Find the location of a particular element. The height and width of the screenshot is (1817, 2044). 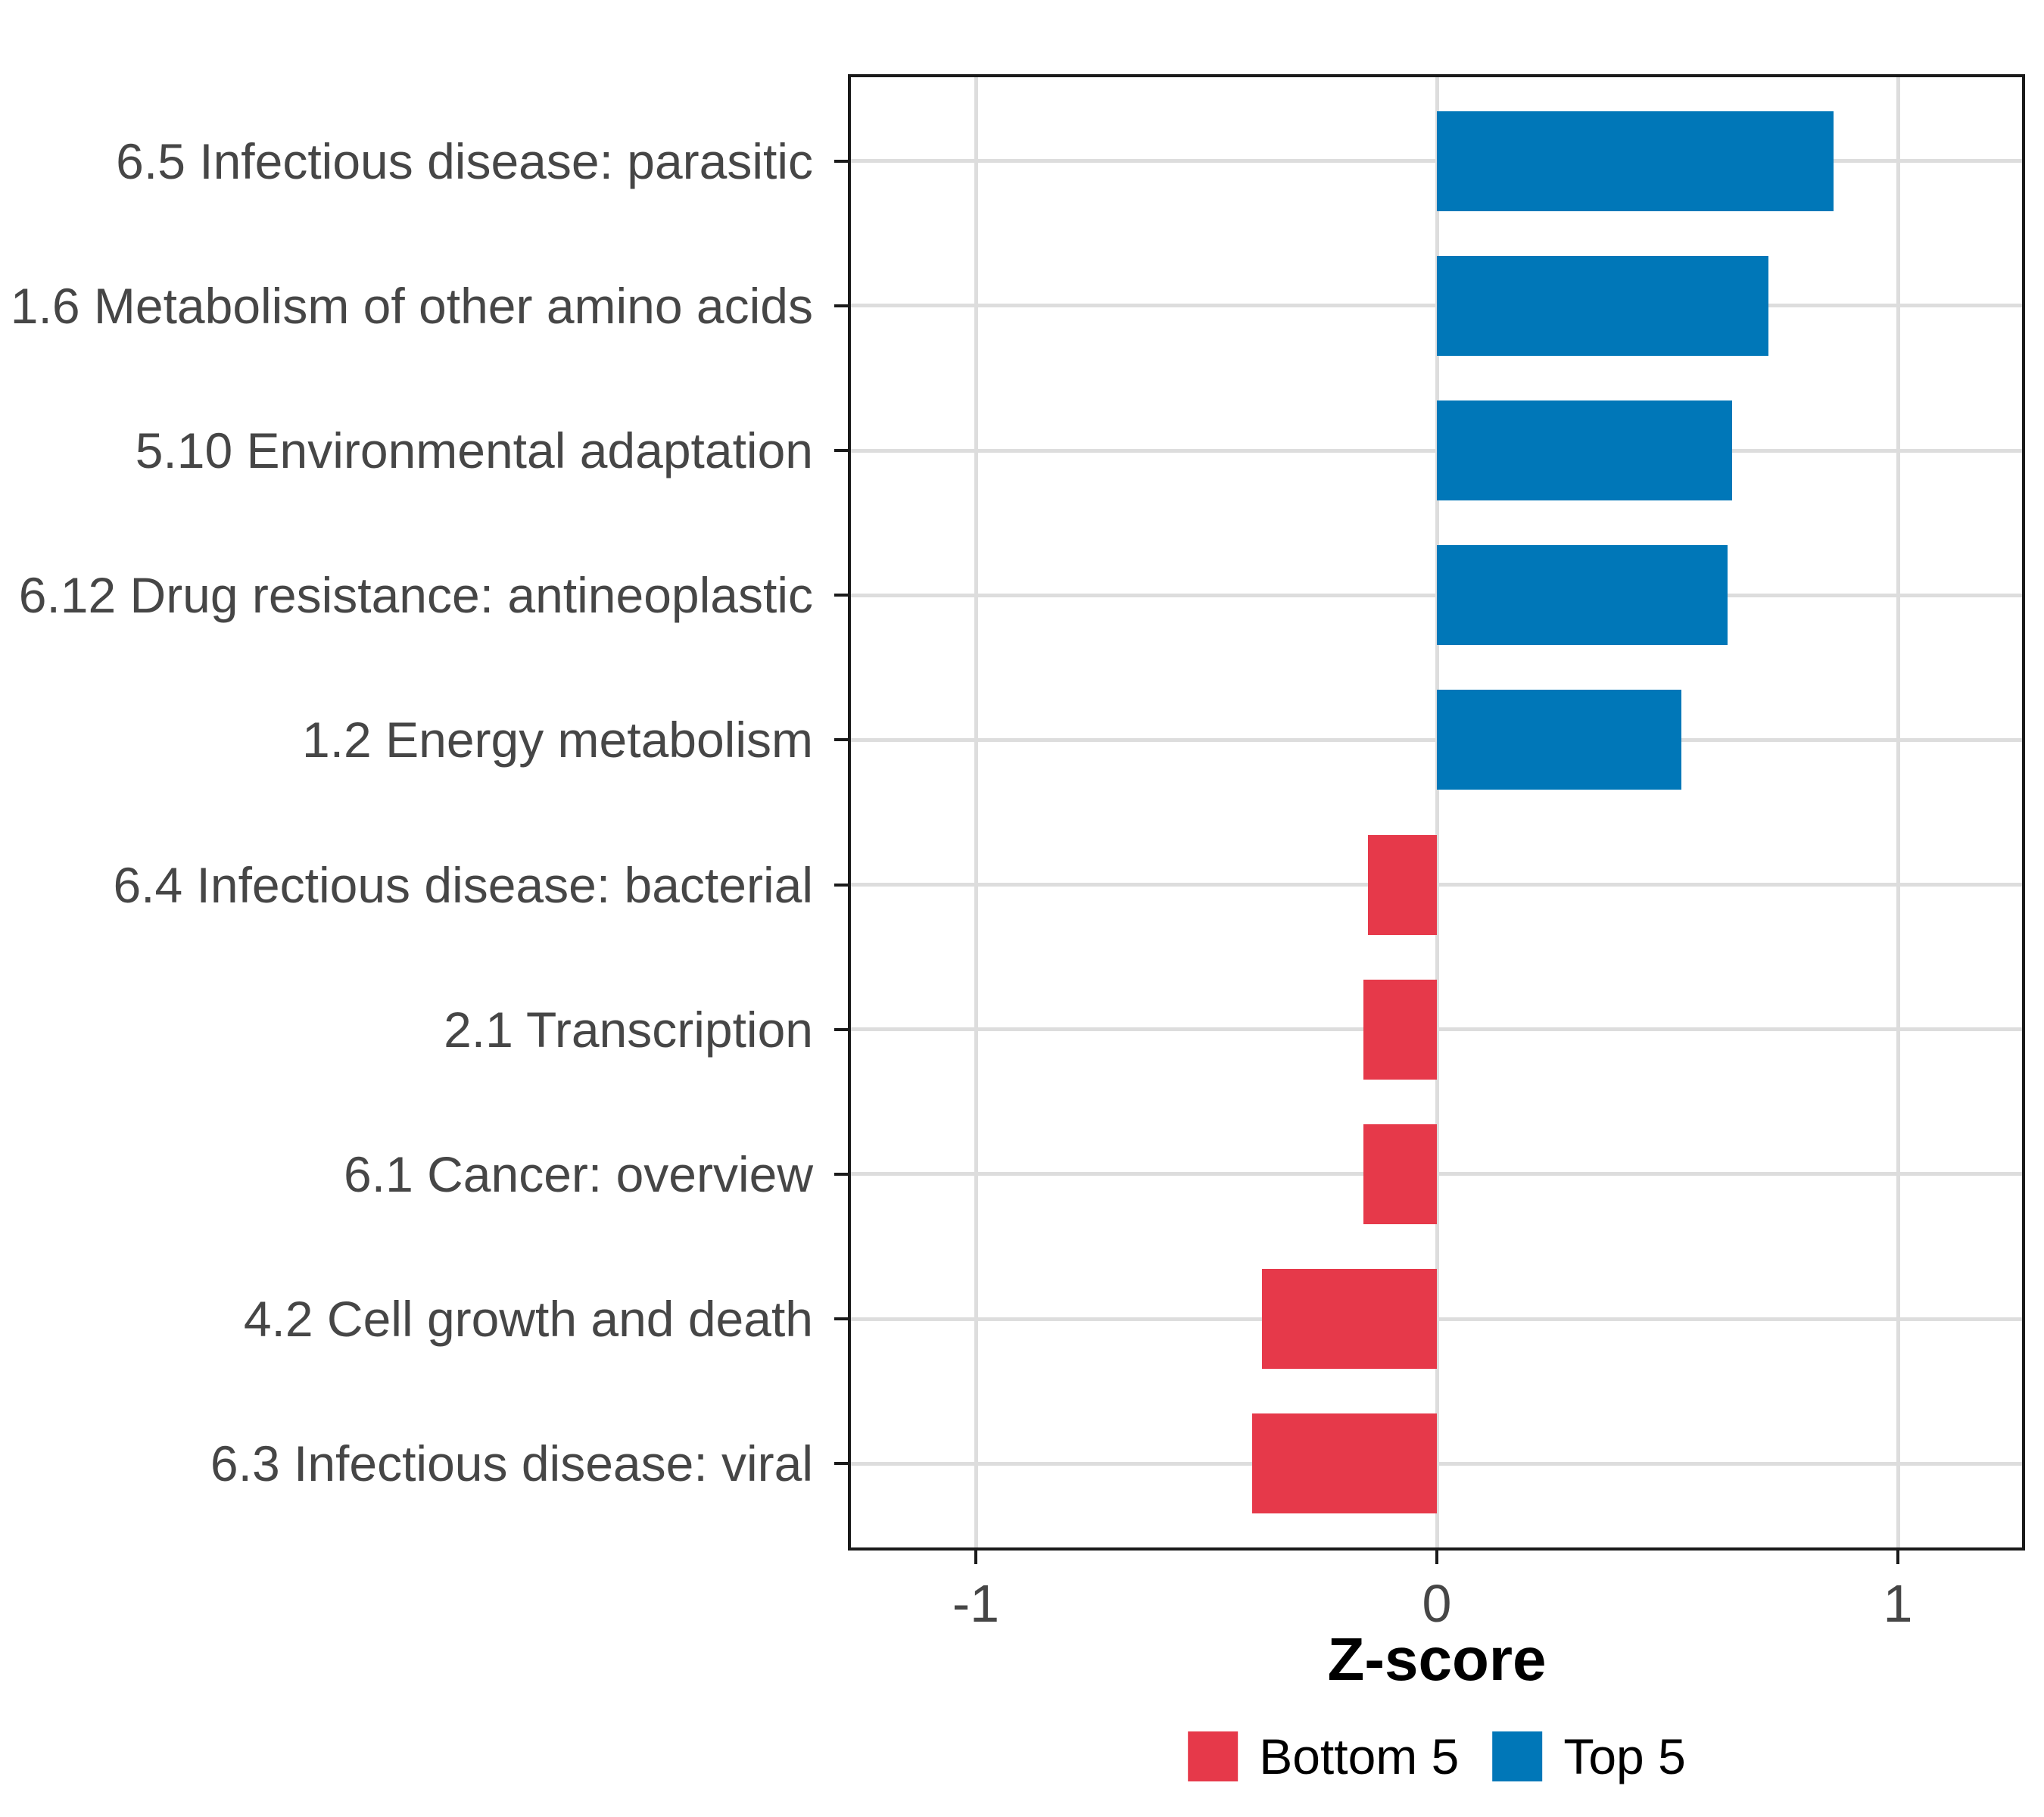

legend: Bottom 5 Top 5 is located at coordinates (1437, 1756).